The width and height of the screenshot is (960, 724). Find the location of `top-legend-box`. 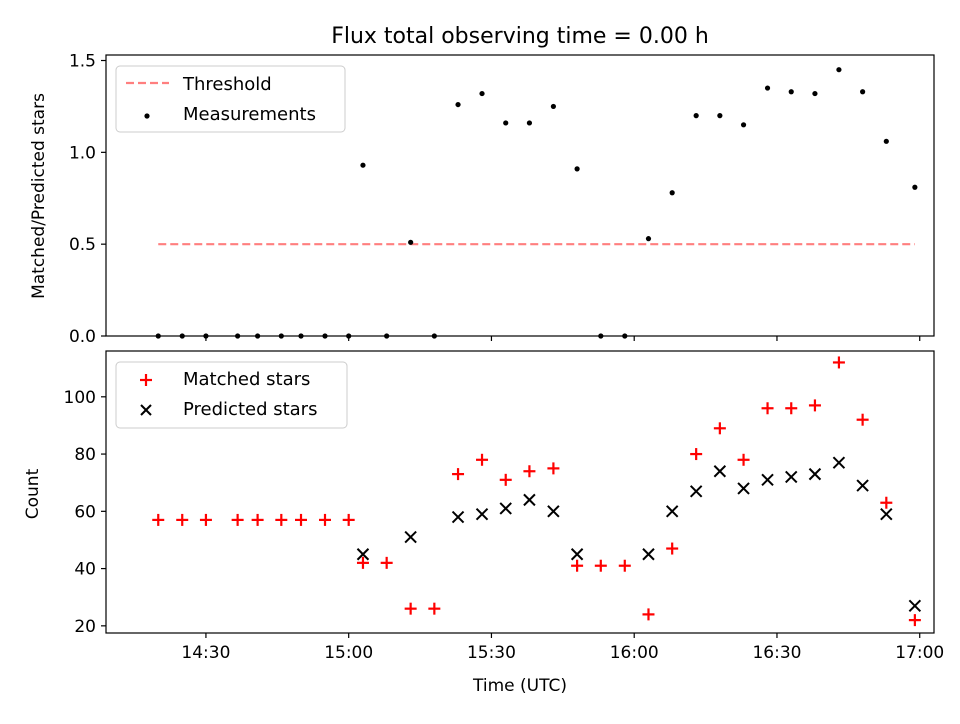

top-legend-box is located at coordinates (230, 99).